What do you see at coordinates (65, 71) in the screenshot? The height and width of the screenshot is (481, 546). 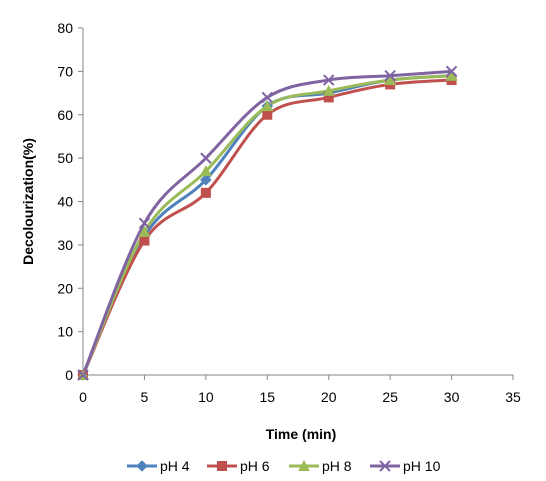 I see `y-tick-label: 70` at bounding box center [65, 71].